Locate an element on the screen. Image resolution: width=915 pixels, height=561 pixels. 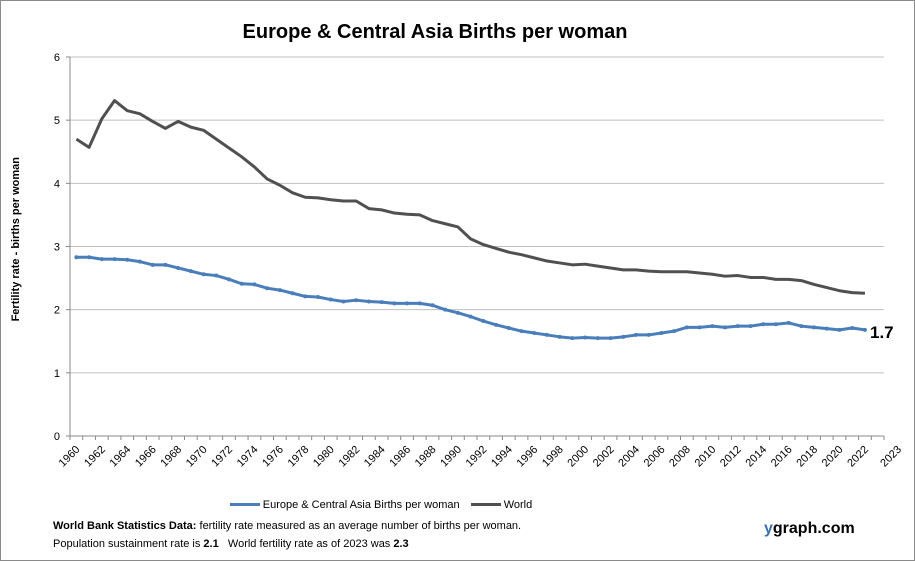
source-bold: World Bank Statistics Data: is located at coordinates (125, 526).